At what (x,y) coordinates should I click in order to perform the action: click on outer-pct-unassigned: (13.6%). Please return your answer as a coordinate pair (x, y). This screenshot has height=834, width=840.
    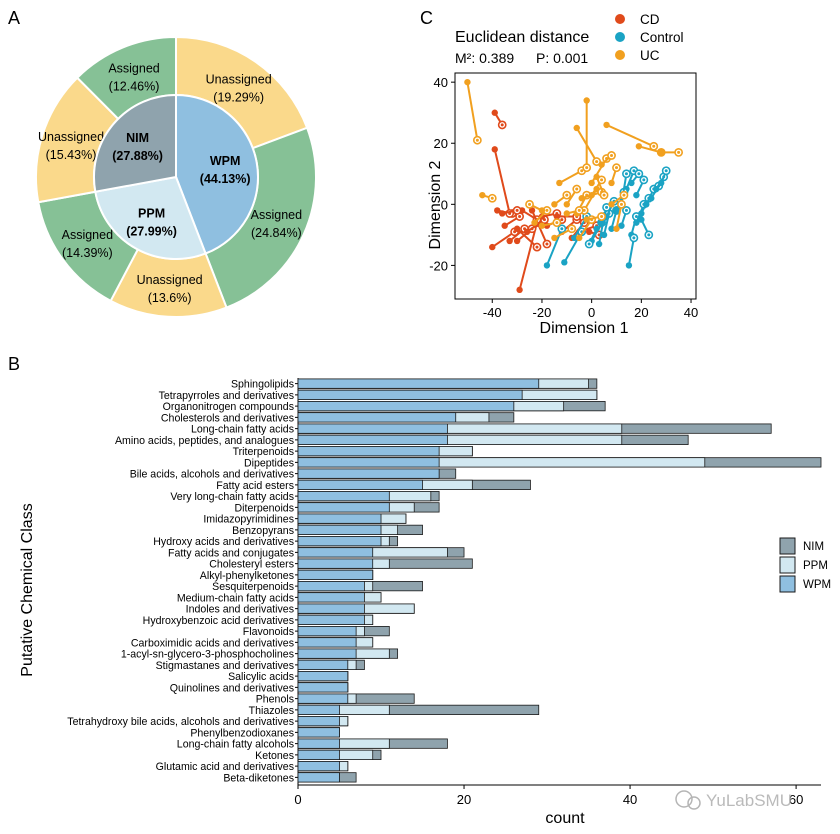
    Looking at the image, I should click on (170, 298).